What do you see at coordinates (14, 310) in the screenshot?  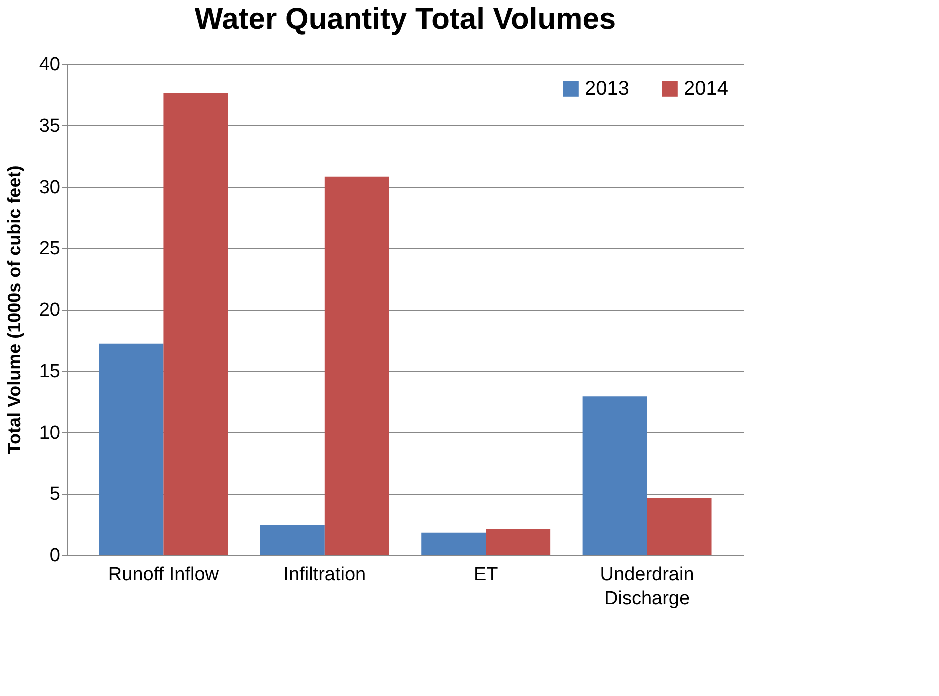 I see `y-axis-title: Total Volume (1000s of cubic feet)` at bounding box center [14, 310].